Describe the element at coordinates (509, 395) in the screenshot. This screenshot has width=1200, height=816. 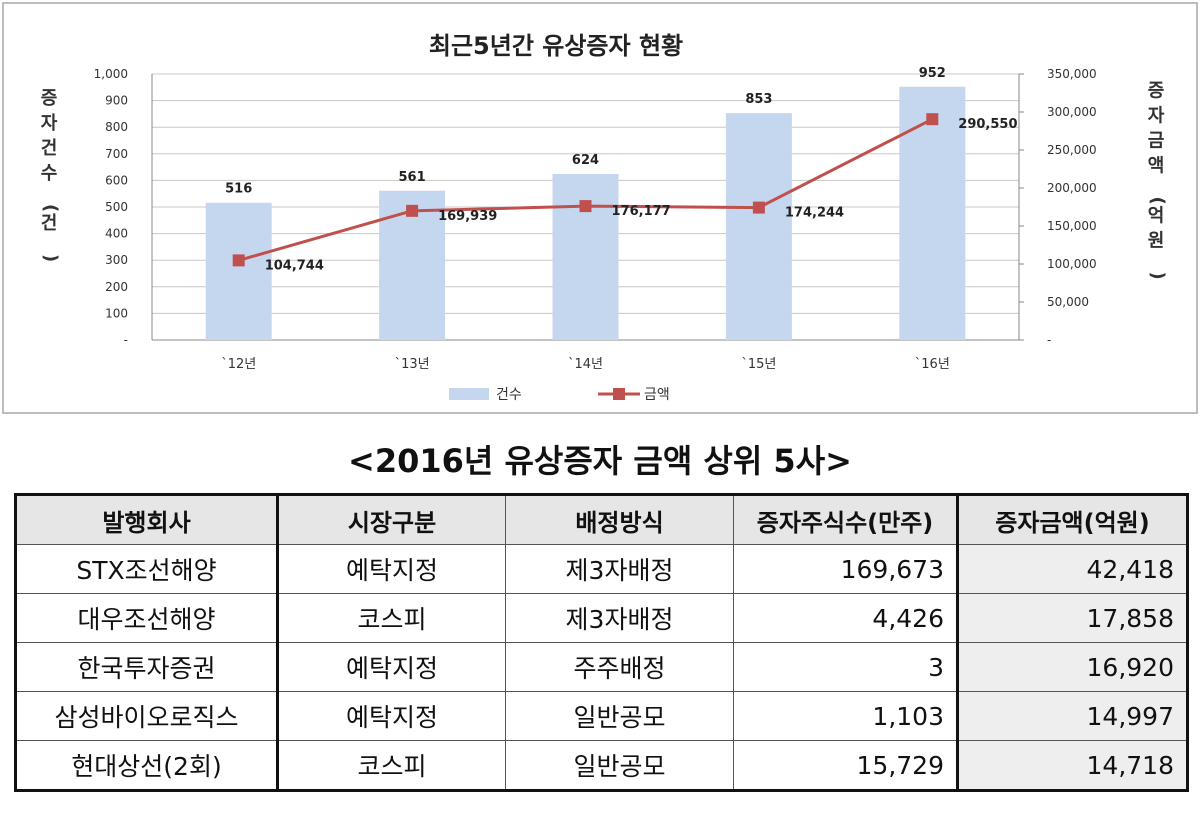
I see `legend-bar-label: 건수` at that location.